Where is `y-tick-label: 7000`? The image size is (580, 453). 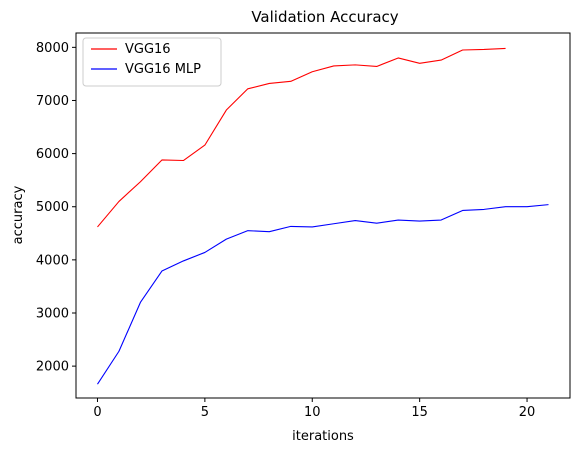 y-tick-label: 7000 is located at coordinates (52, 101).